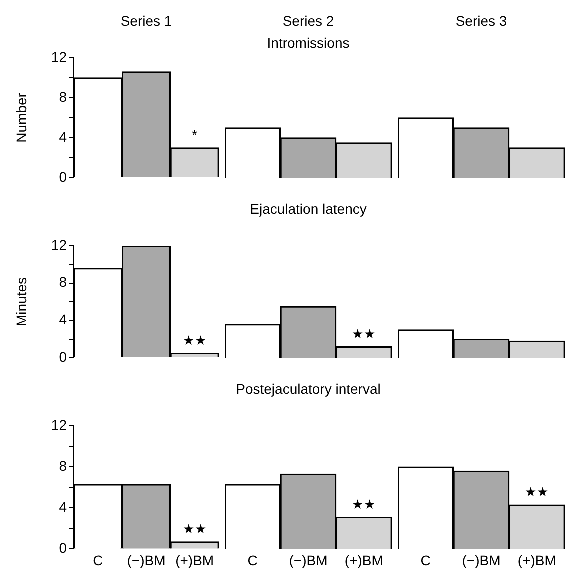  I want to click on chart-subtitle: Intromissions, so click(308, 42).